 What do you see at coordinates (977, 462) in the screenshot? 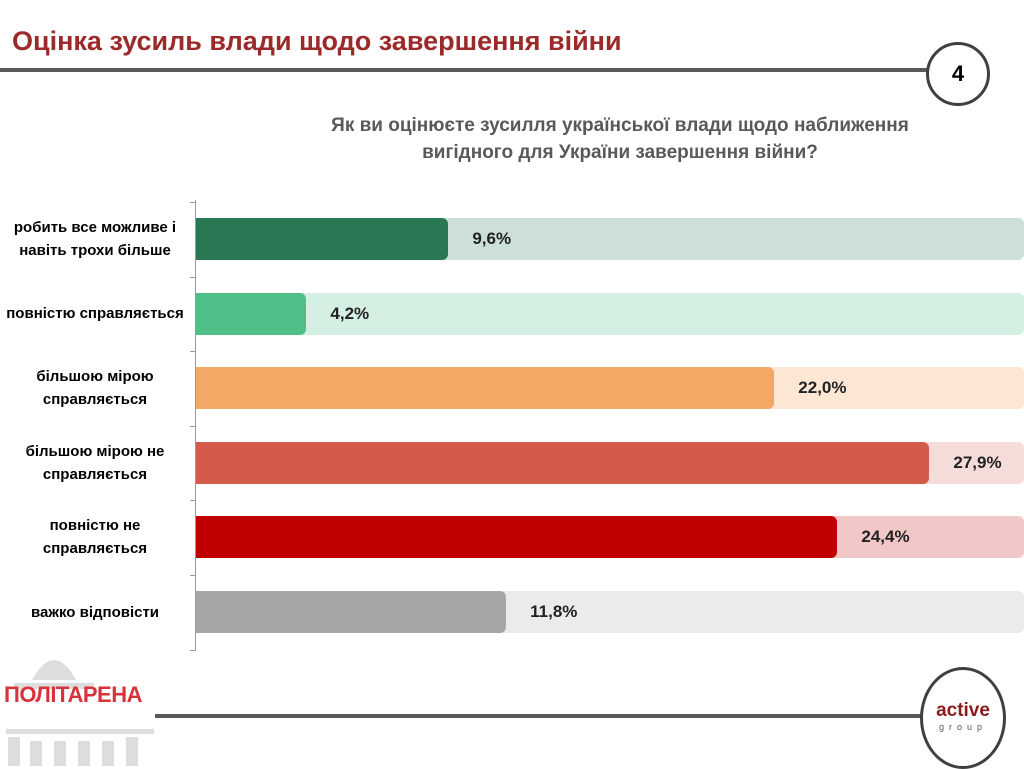
I see `data-label: 27,9%` at bounding box center [977, 462].